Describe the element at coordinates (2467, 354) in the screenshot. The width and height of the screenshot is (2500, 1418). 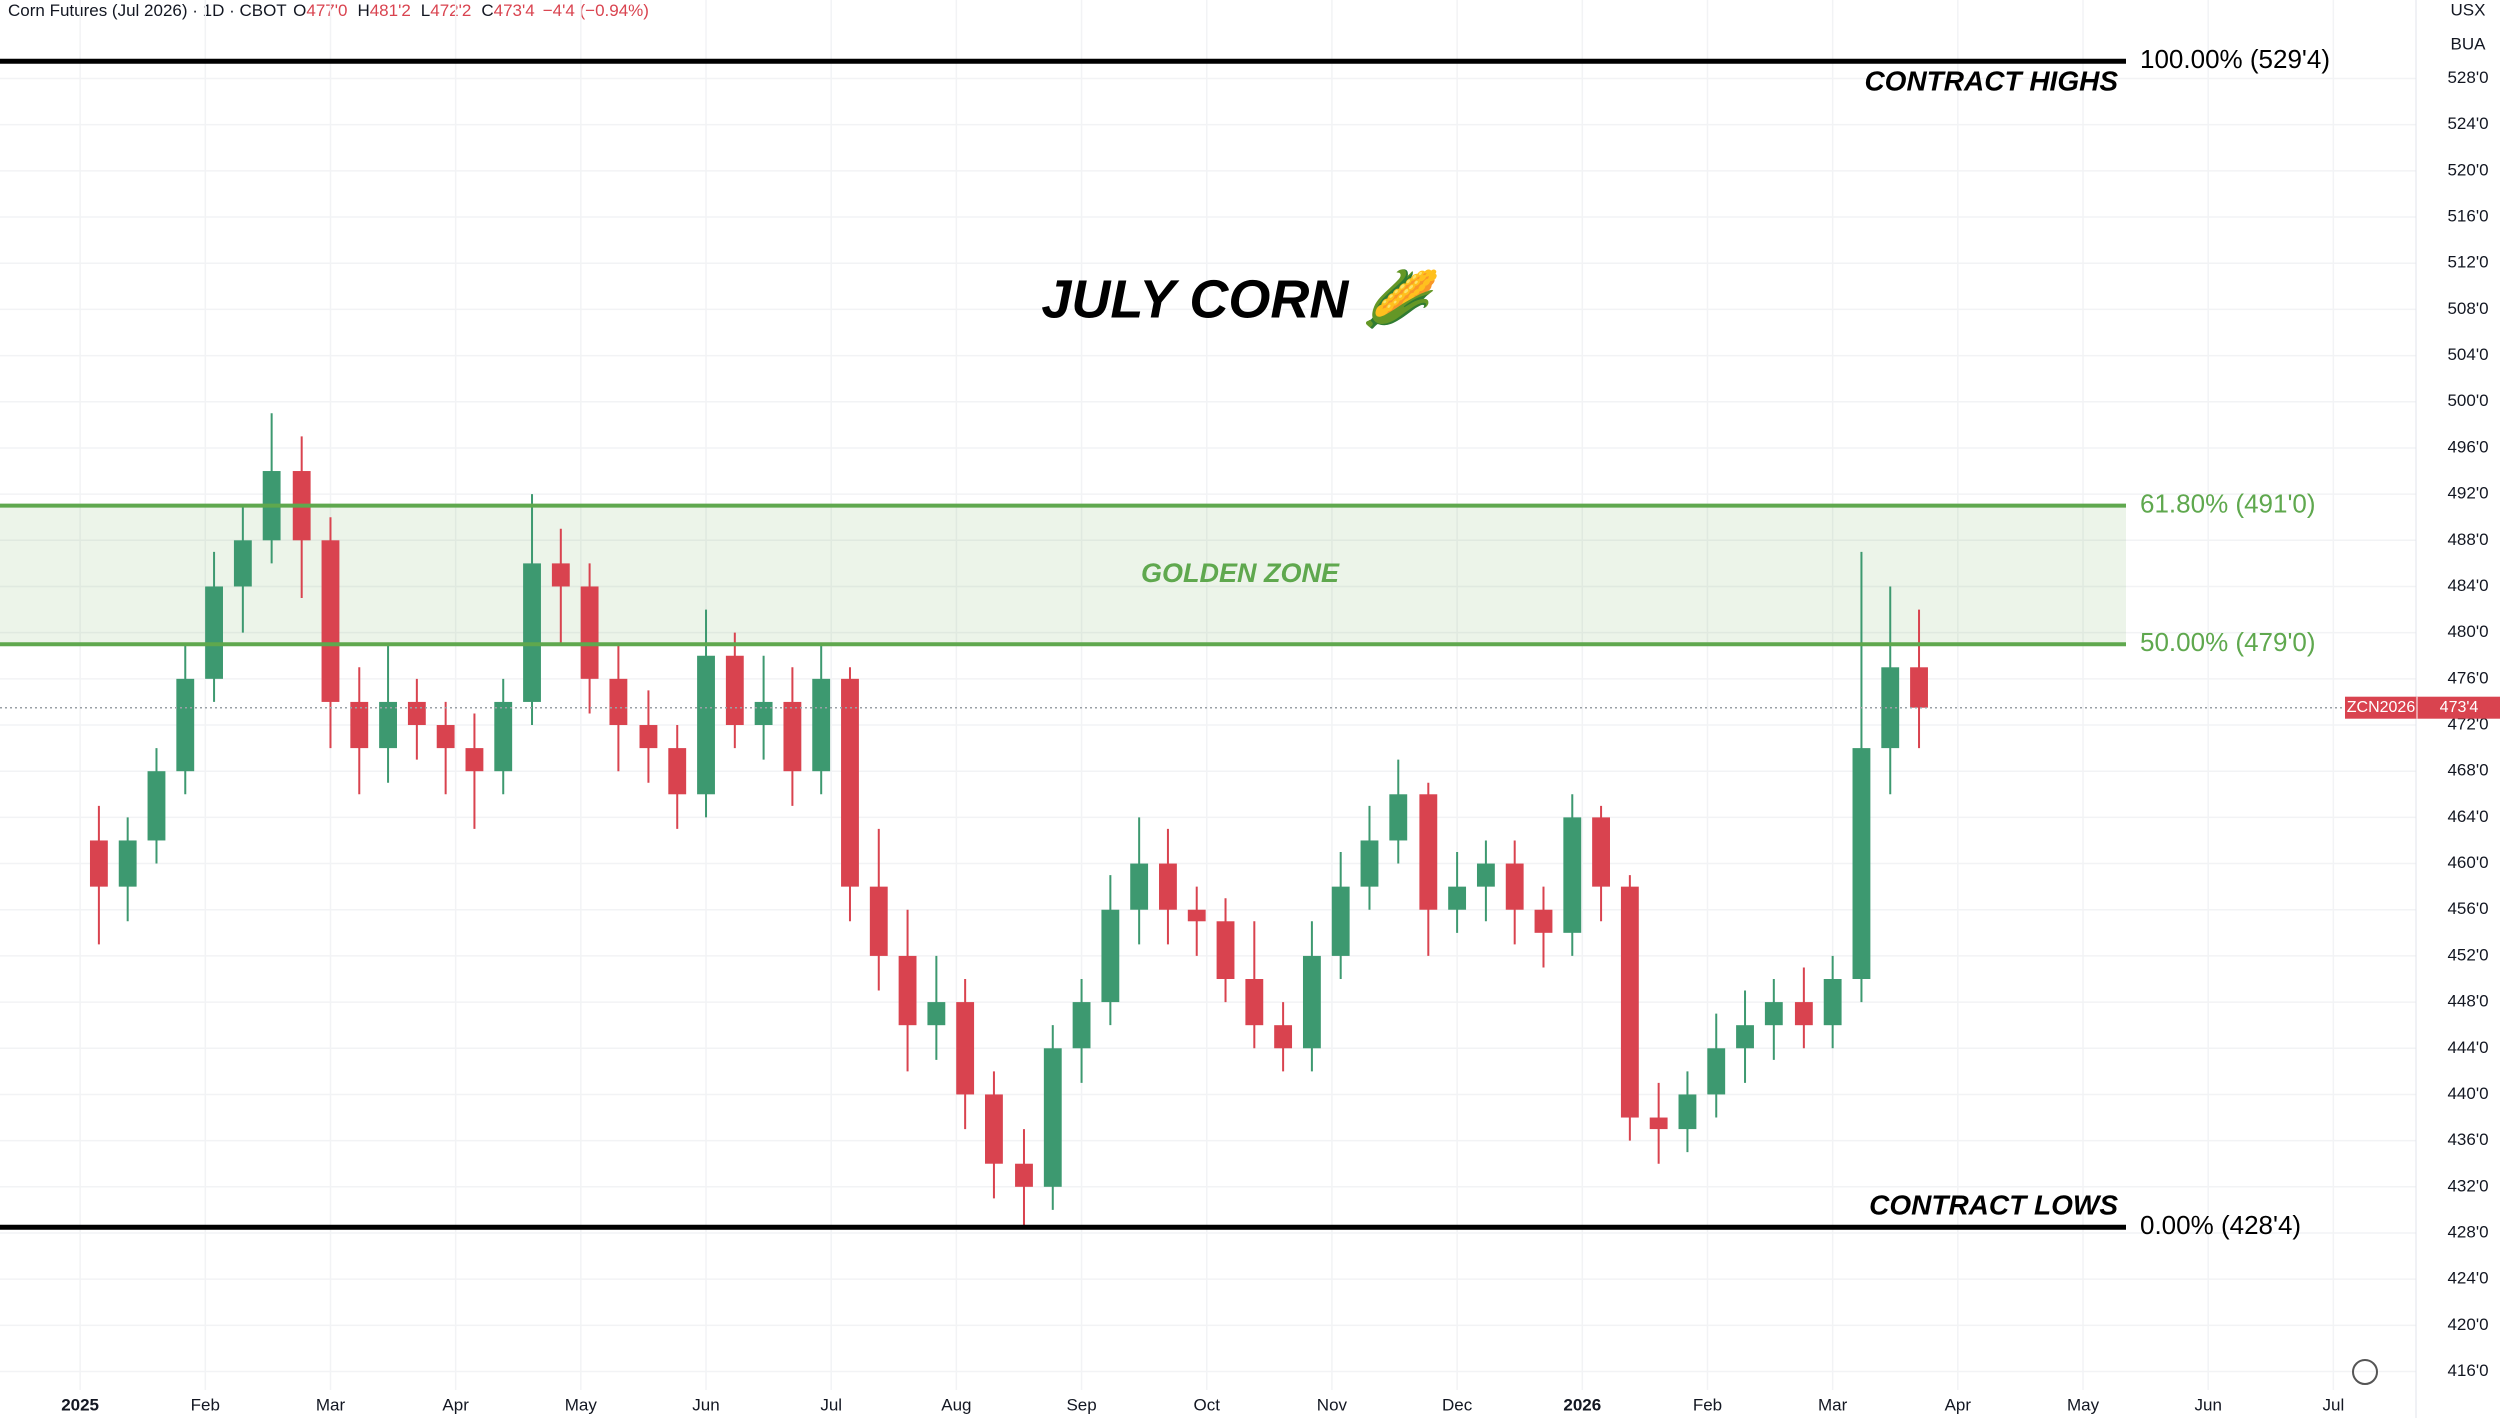
I see `y-tick-label: 504'0` at that location.